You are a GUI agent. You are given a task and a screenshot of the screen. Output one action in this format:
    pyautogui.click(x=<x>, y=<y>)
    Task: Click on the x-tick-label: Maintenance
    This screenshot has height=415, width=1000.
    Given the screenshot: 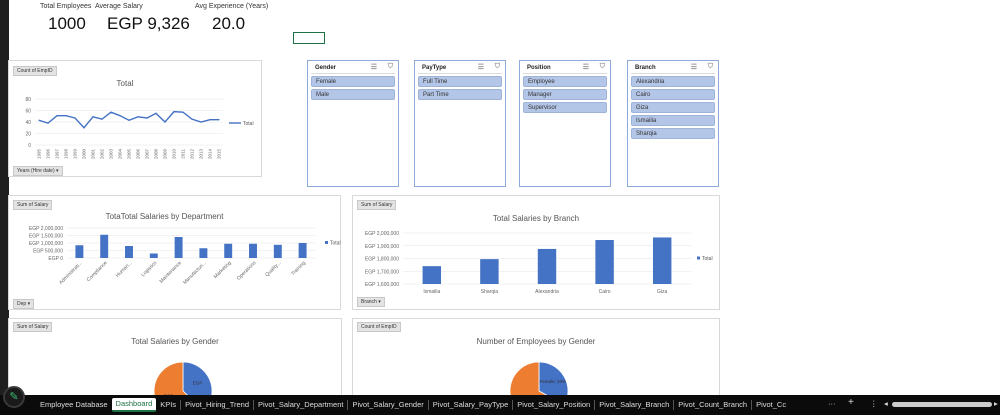 What is the action you would take?
    pyautogui.click(x=171, y=272)
    